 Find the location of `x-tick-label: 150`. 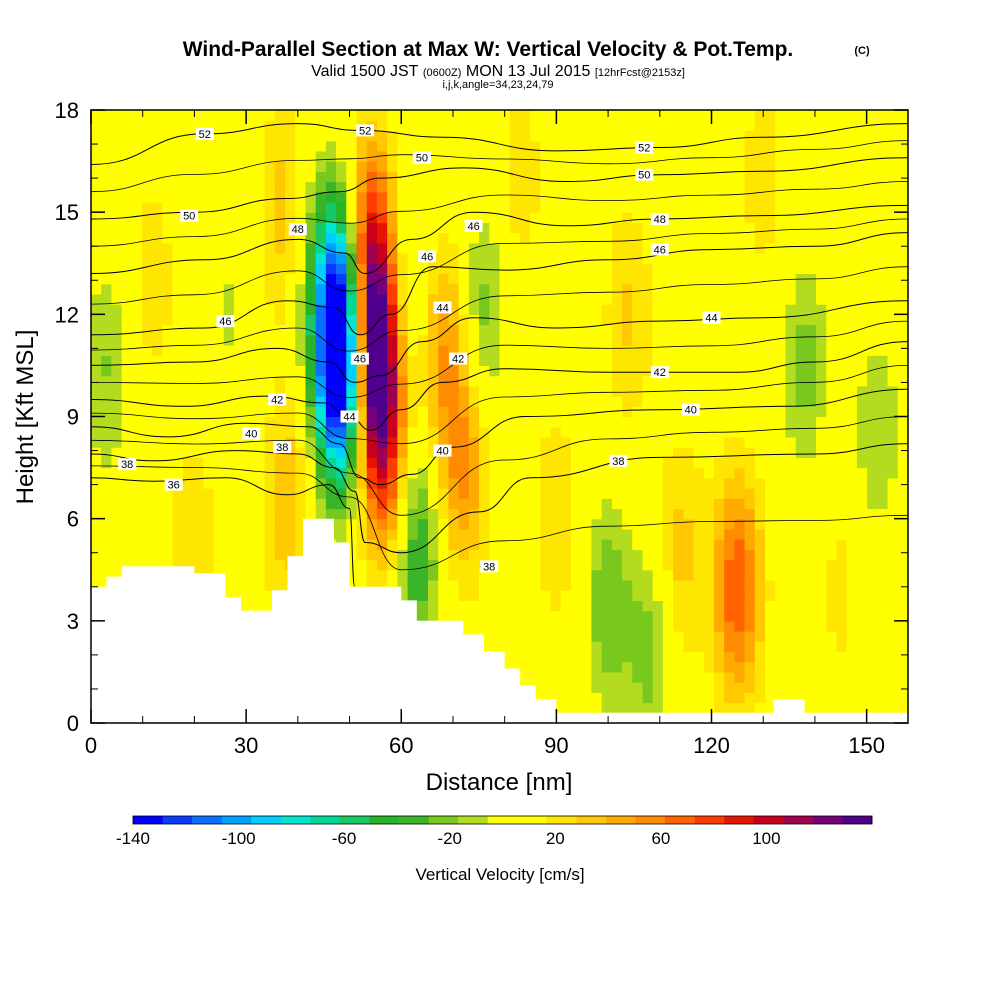

x-tick-label: 150 is located at coordinates (866, 745).